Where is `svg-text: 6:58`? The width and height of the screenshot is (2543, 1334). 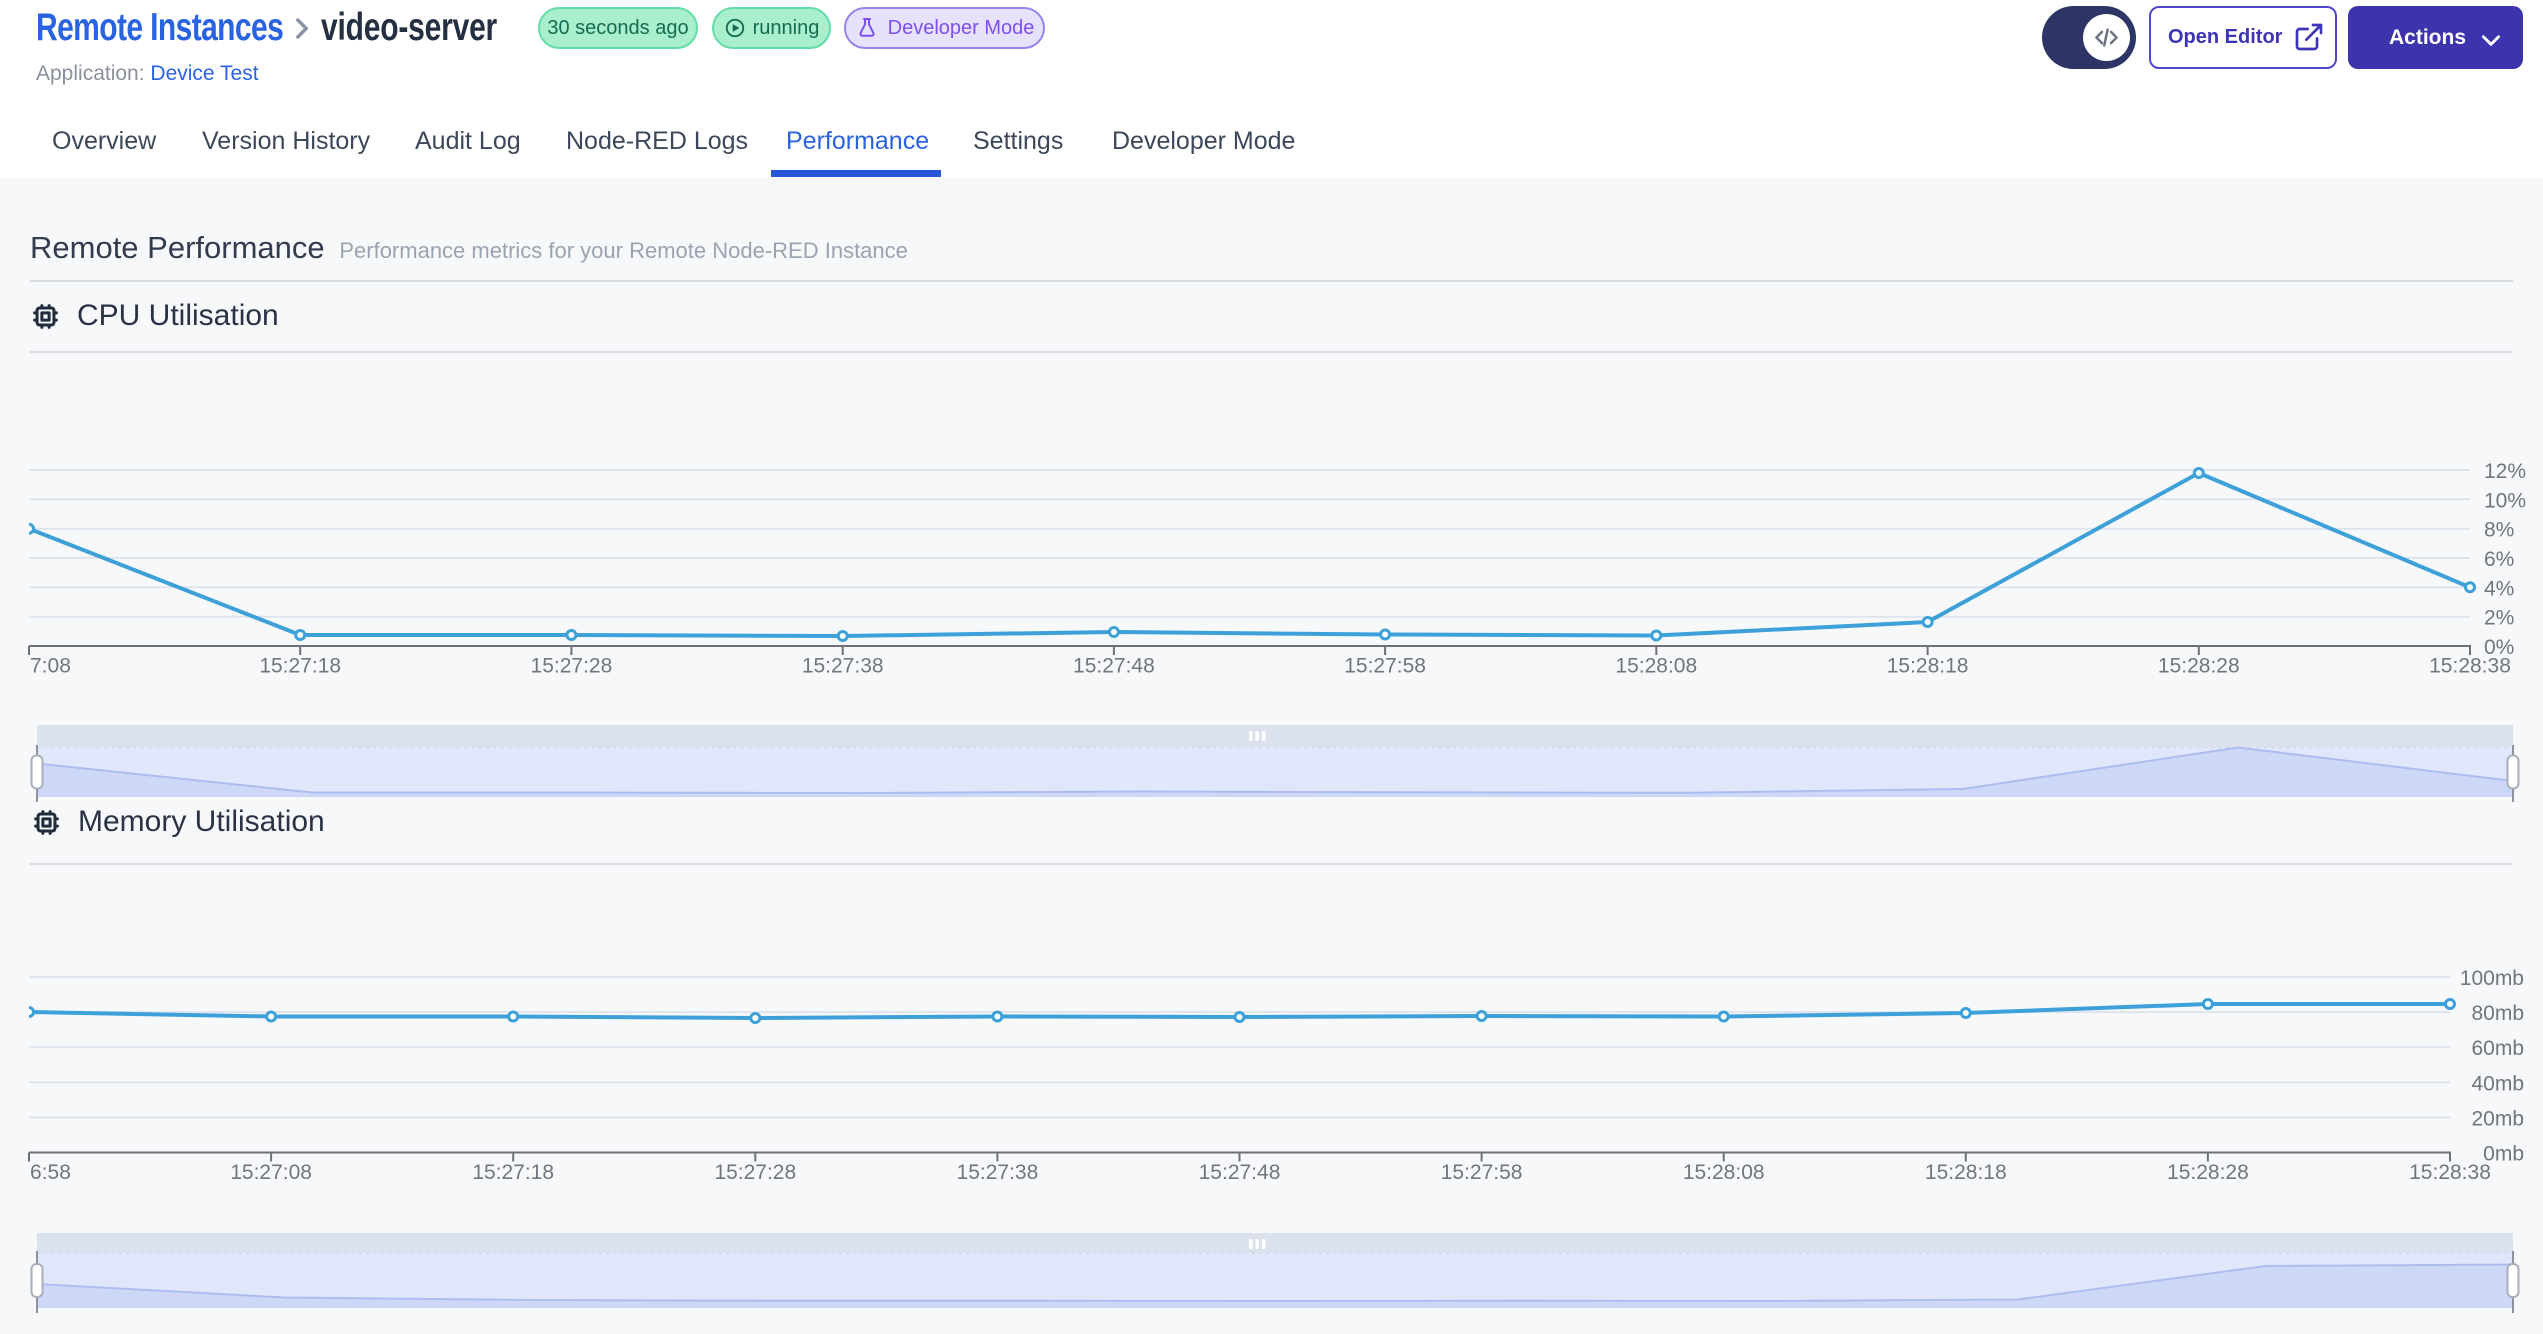 svg-text: 6:58 is located at coordinates (50, 1172).